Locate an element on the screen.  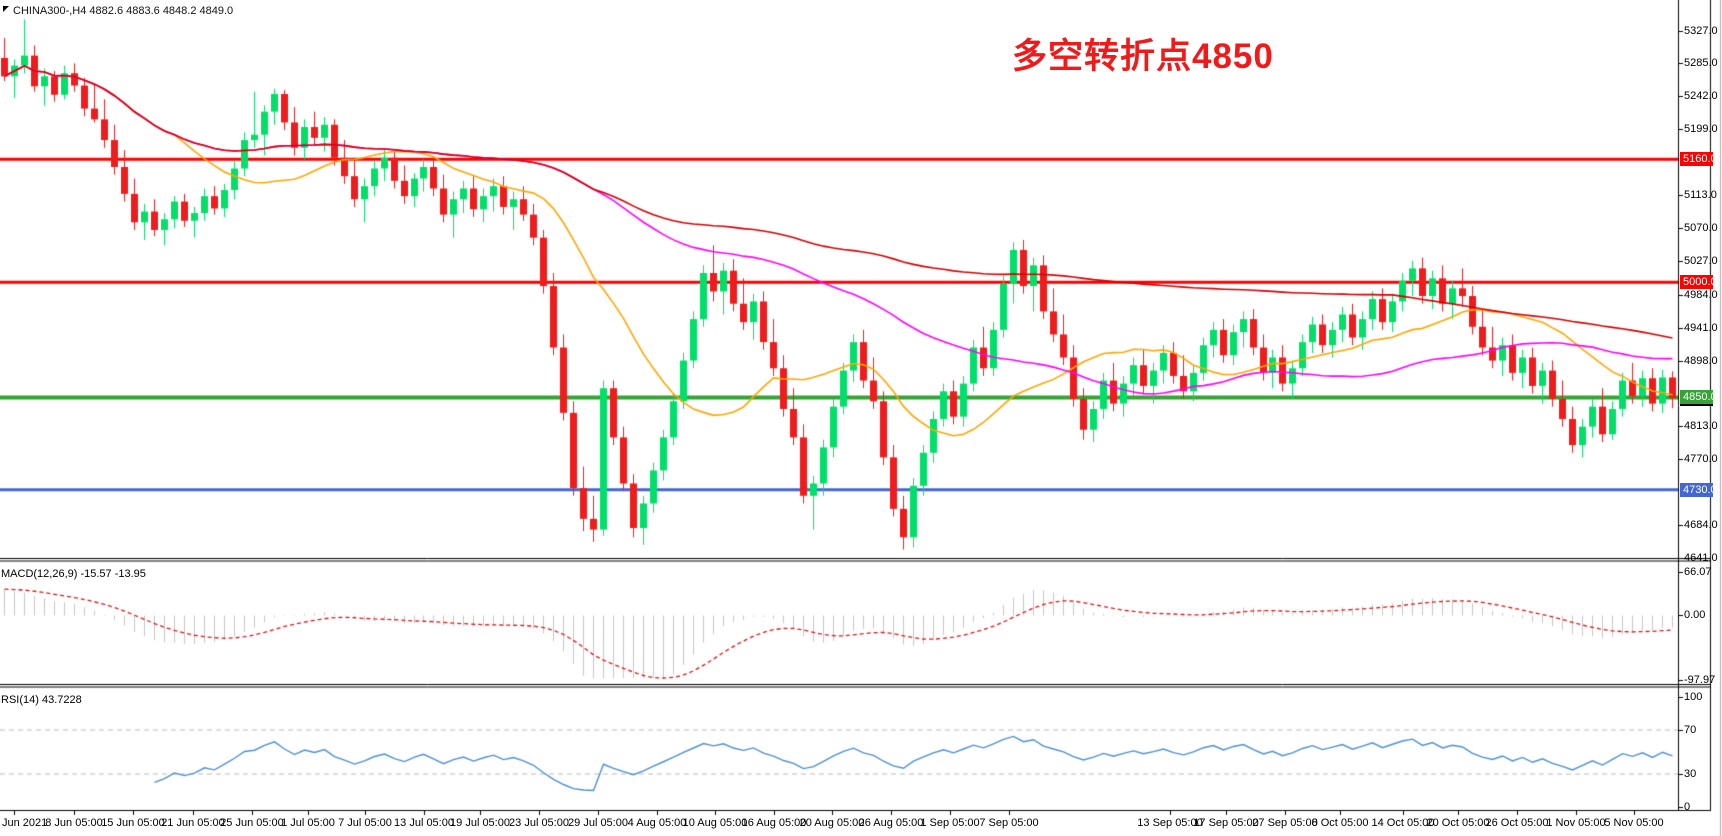
price-axis-tick: 5070.0 is located at coordinates (1701, 228).